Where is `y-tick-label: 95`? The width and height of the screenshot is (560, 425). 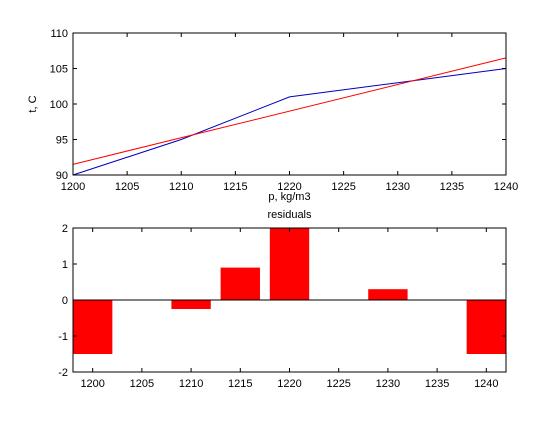
y-tick-label: 95 is located at coordinates (62, 141).